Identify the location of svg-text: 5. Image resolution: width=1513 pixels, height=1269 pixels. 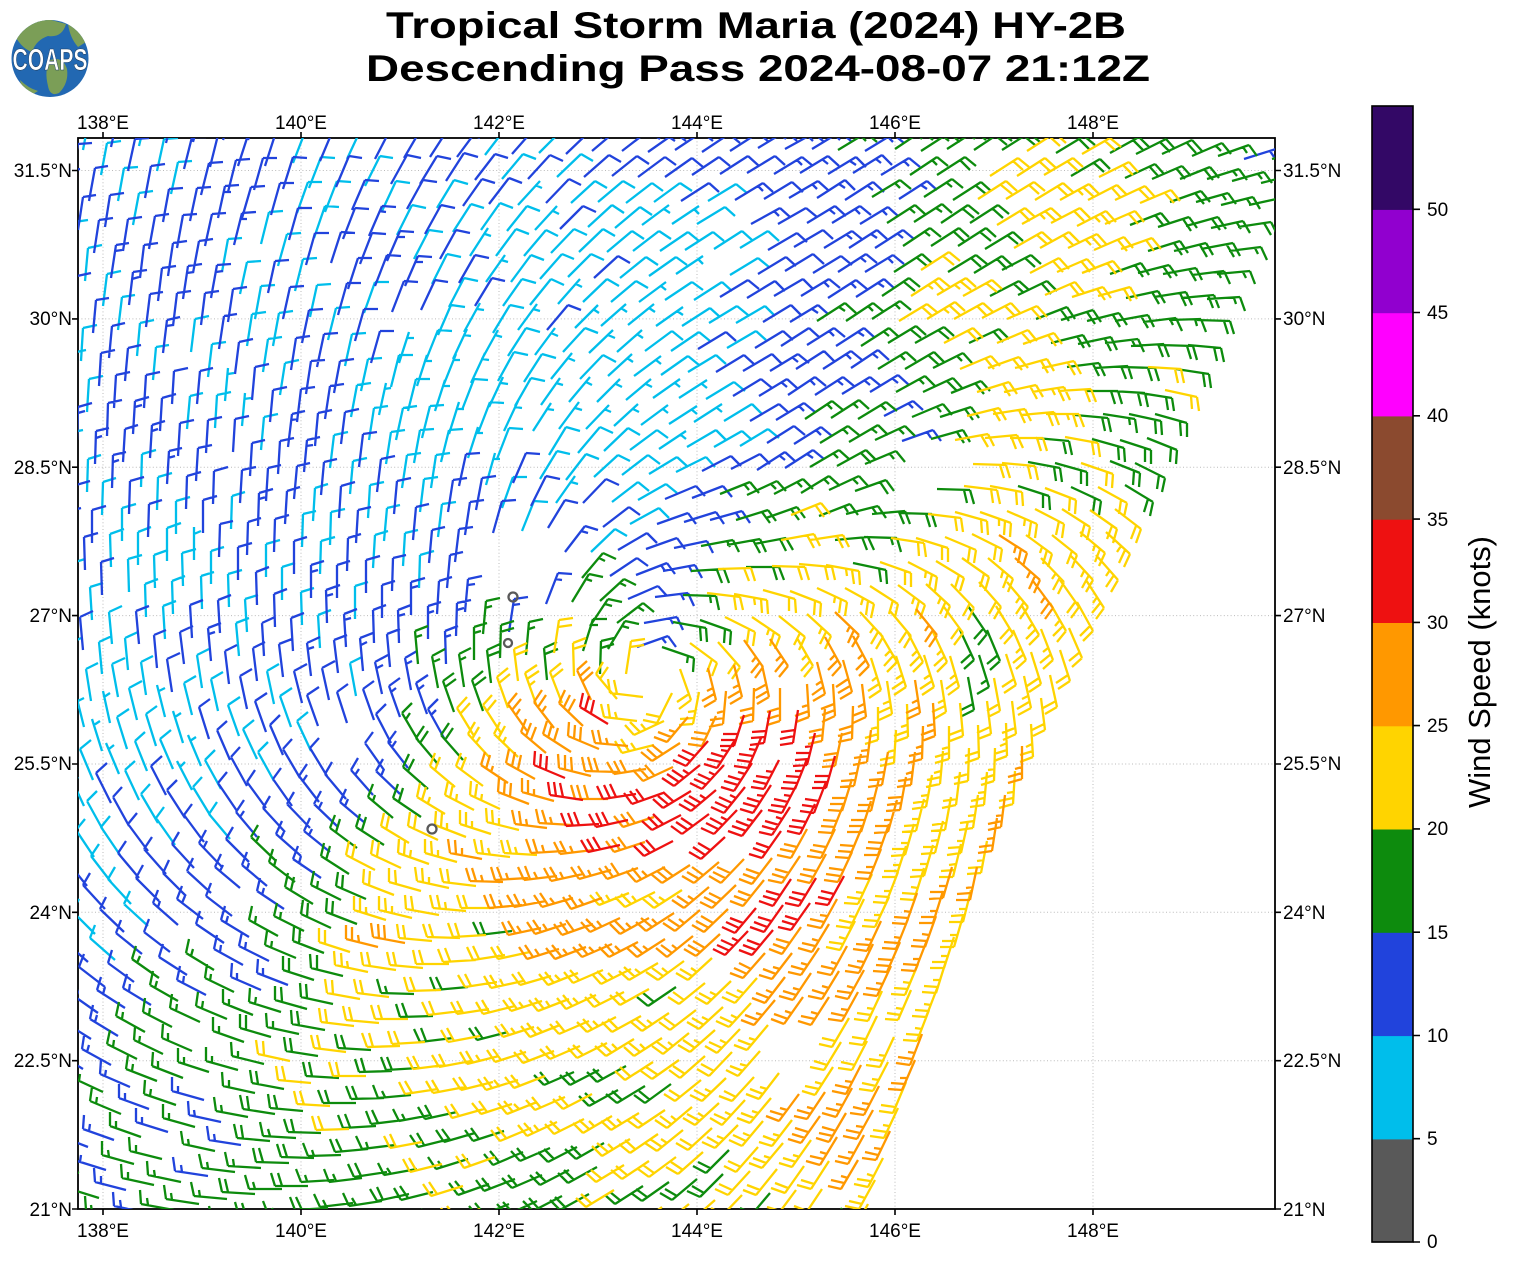
(1432, 1139).